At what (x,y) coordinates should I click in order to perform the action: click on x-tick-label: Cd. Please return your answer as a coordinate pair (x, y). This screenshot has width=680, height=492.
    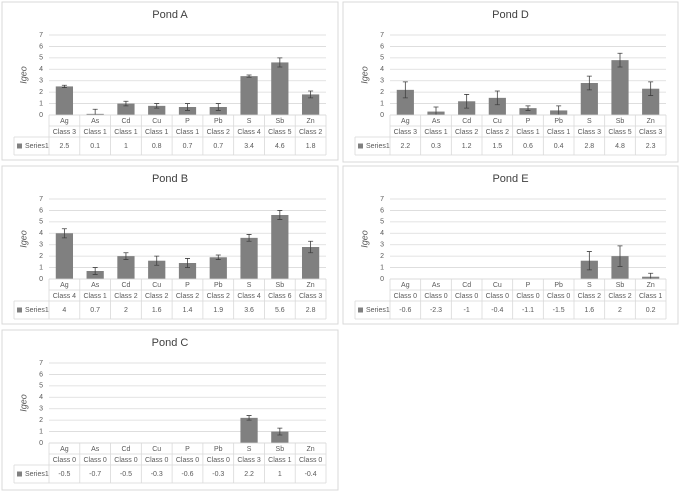
    Looking at the image, I should click on (125, 449).